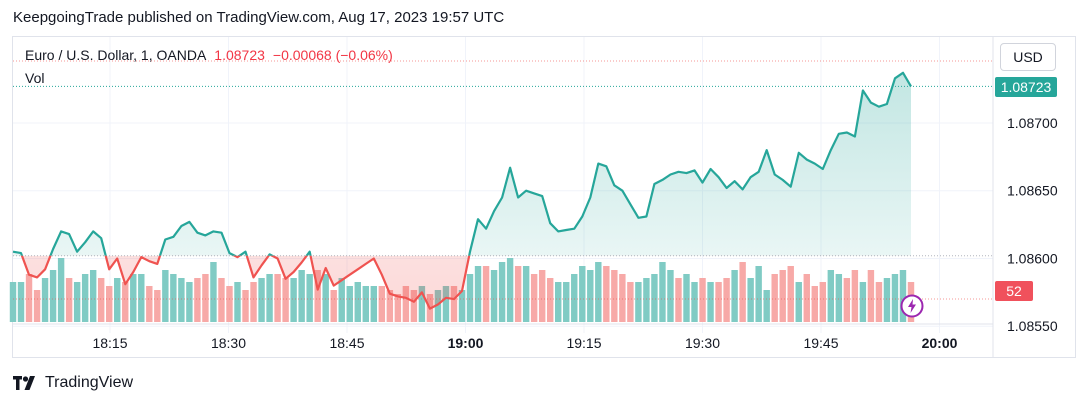 The height and width of the screenshot is (407, 1090). What do you see at coordinates (1028, 57) in the screenshot?
I see `currency-button: USD` at bounding box center [1028, 57].